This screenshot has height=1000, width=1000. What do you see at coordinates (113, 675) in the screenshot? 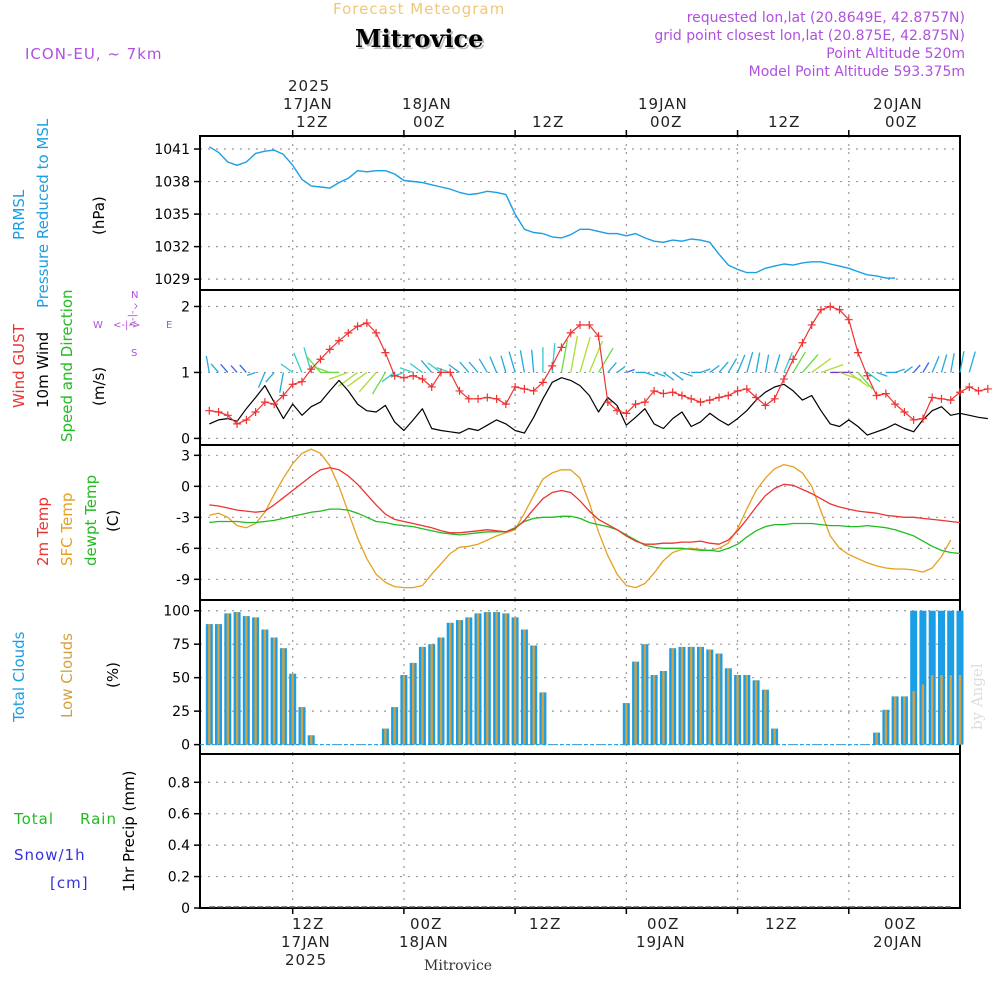
I see `cloud-unit-label: (%)` at bounding box center [113, 675].